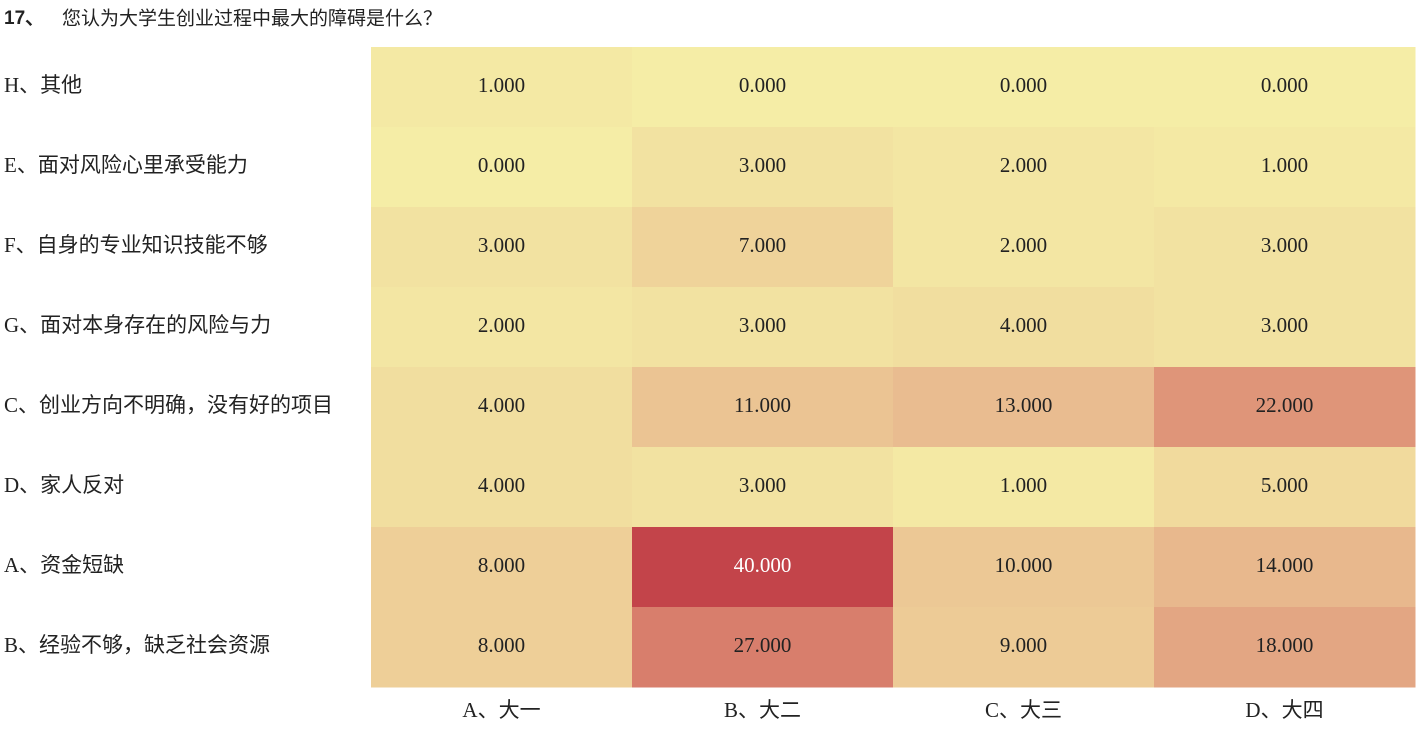 This screenshot has height=730, width=1417. Describe the element at coordinates (43, 85) in the screenshot. I see `row-label: H、其他` at that location.